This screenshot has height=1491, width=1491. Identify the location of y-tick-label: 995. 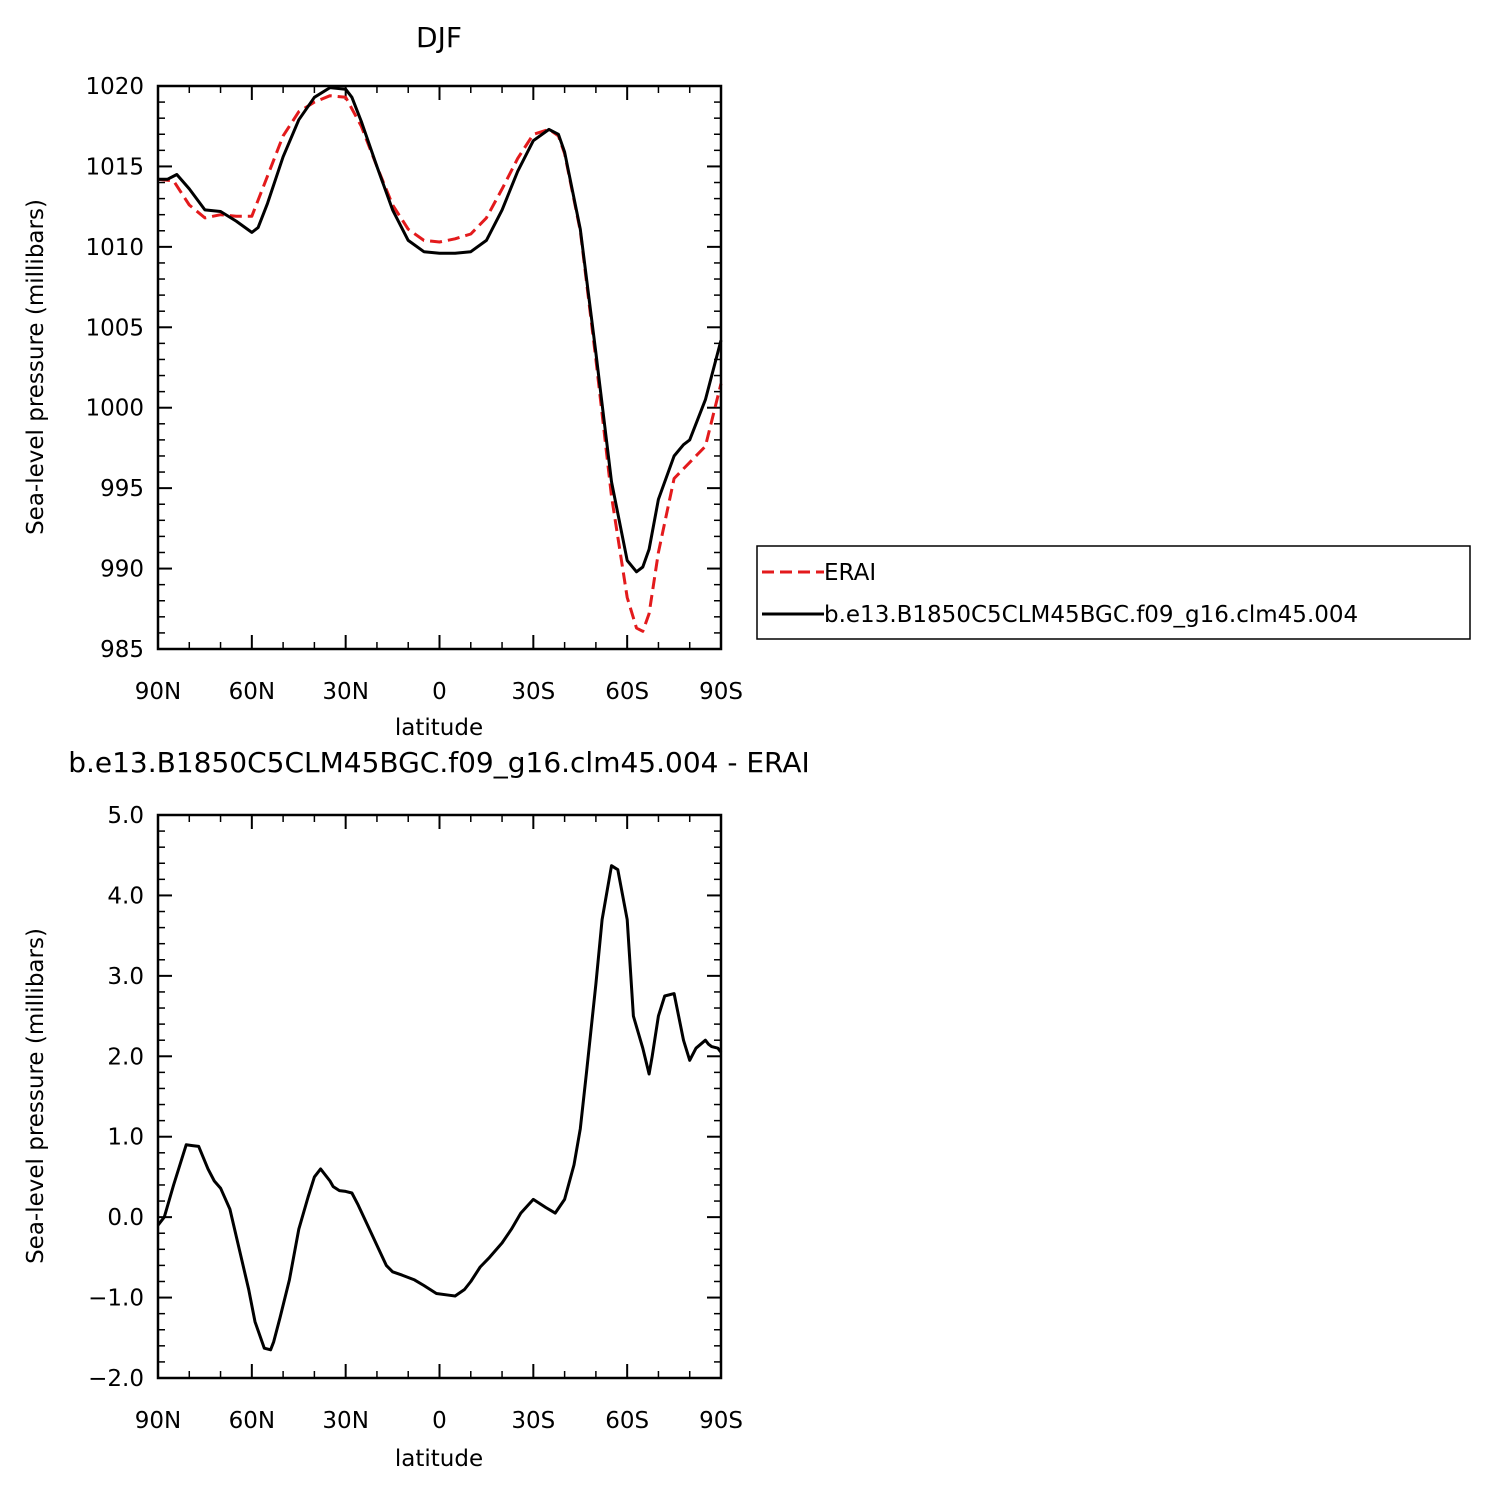
(122, 489).